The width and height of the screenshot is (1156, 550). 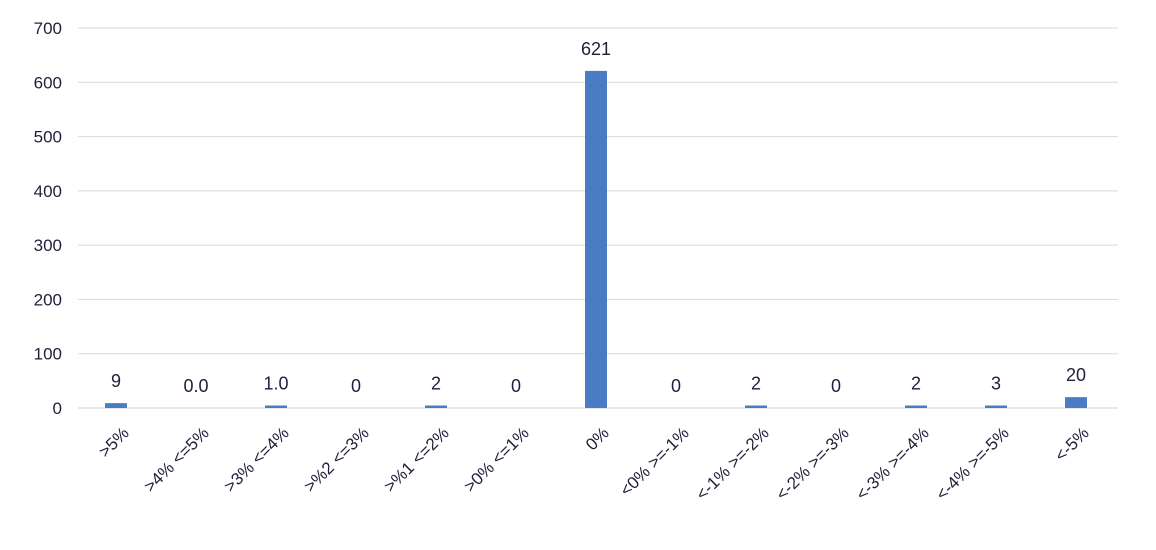 What do you see at coordinates (256, 459) in the screenshot?
I see `x-category-label: >3% <=4%` at bounding box center [256, 459].